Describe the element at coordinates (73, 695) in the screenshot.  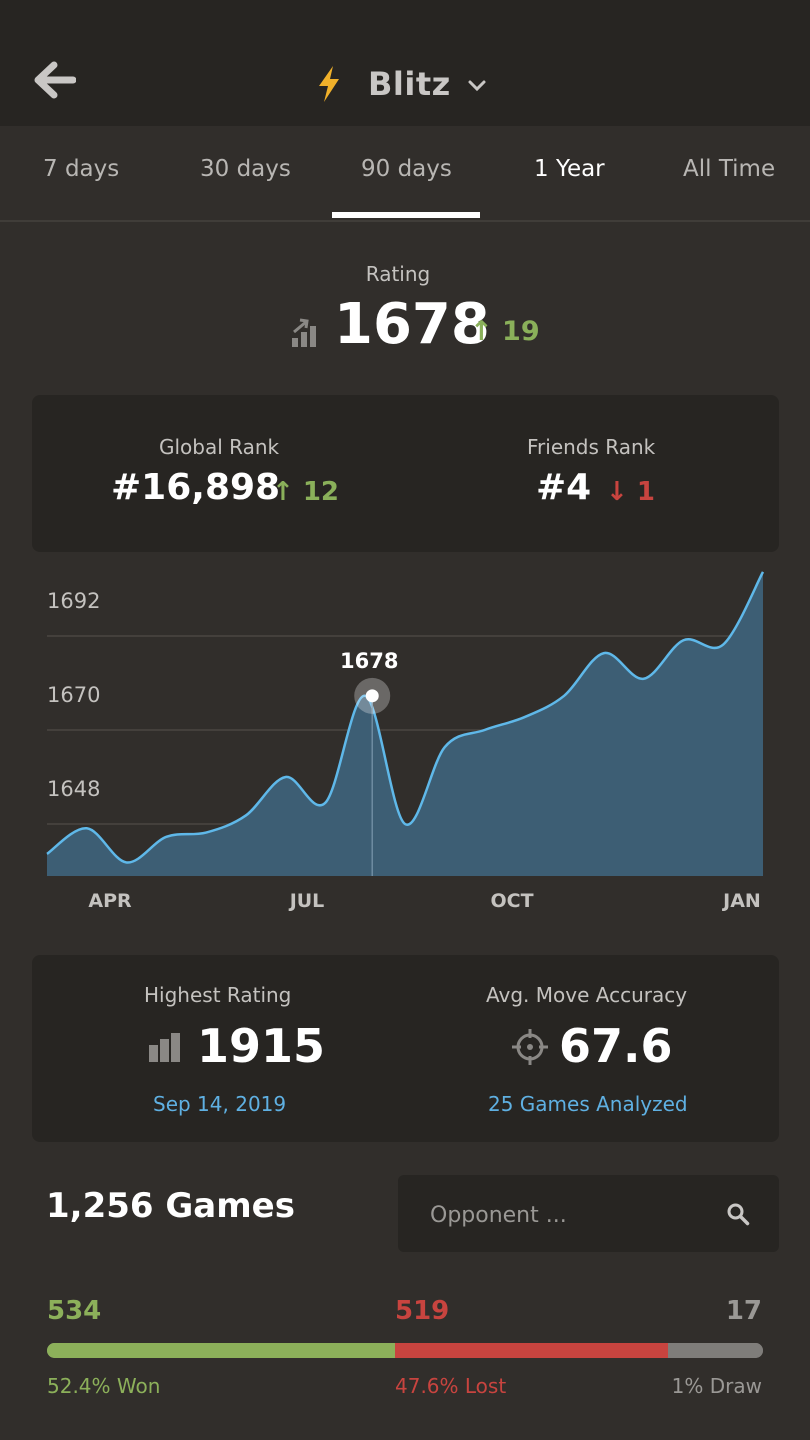
I see `y-axis-tick-label: 1670` at that location.